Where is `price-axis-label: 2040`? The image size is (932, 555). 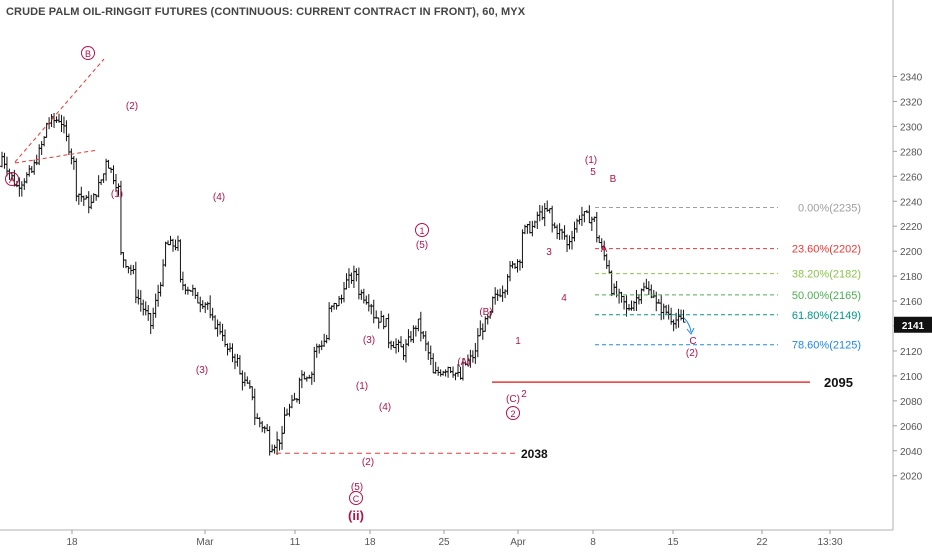
price-axis-label: 2040 is located at coordinates (911, 452).